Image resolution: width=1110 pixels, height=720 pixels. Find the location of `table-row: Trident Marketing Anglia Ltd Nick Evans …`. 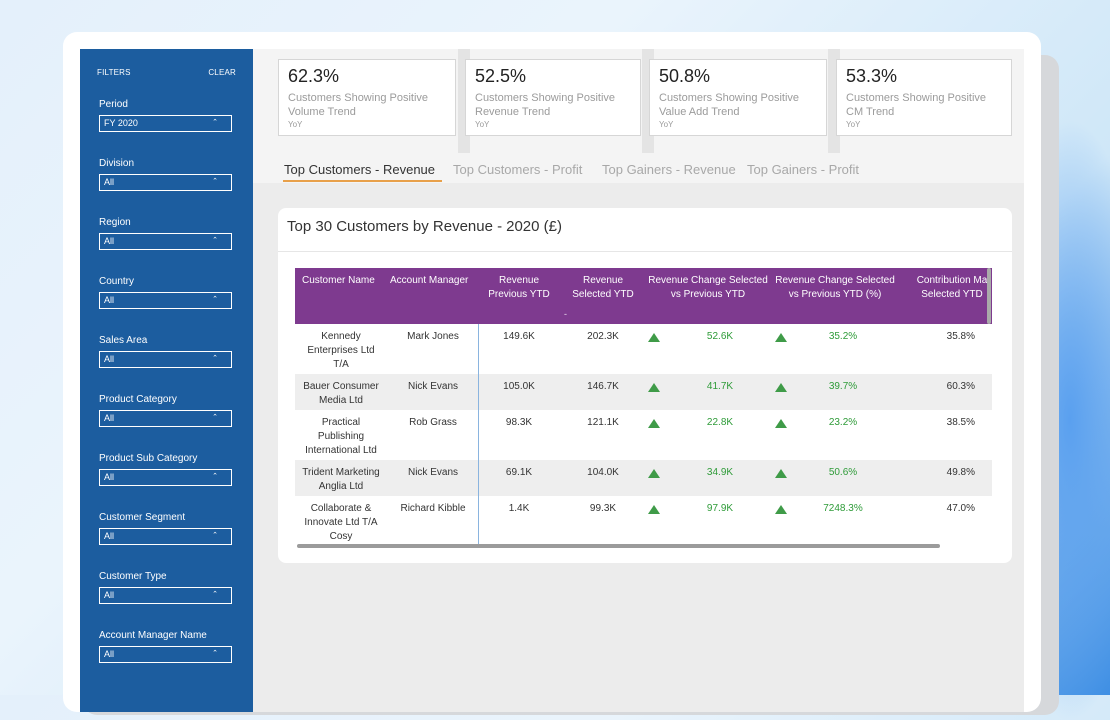

table-row: Trident Marketing Anglia Ltd Nick Evans … is located at coordinates (643, 478).